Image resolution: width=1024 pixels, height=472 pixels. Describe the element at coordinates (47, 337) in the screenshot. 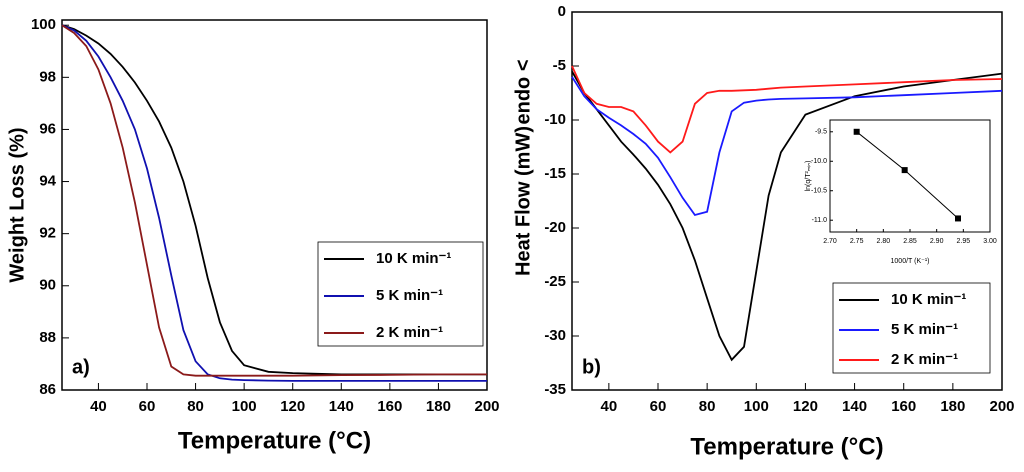

I see `y-tick-label: 88` at that location.